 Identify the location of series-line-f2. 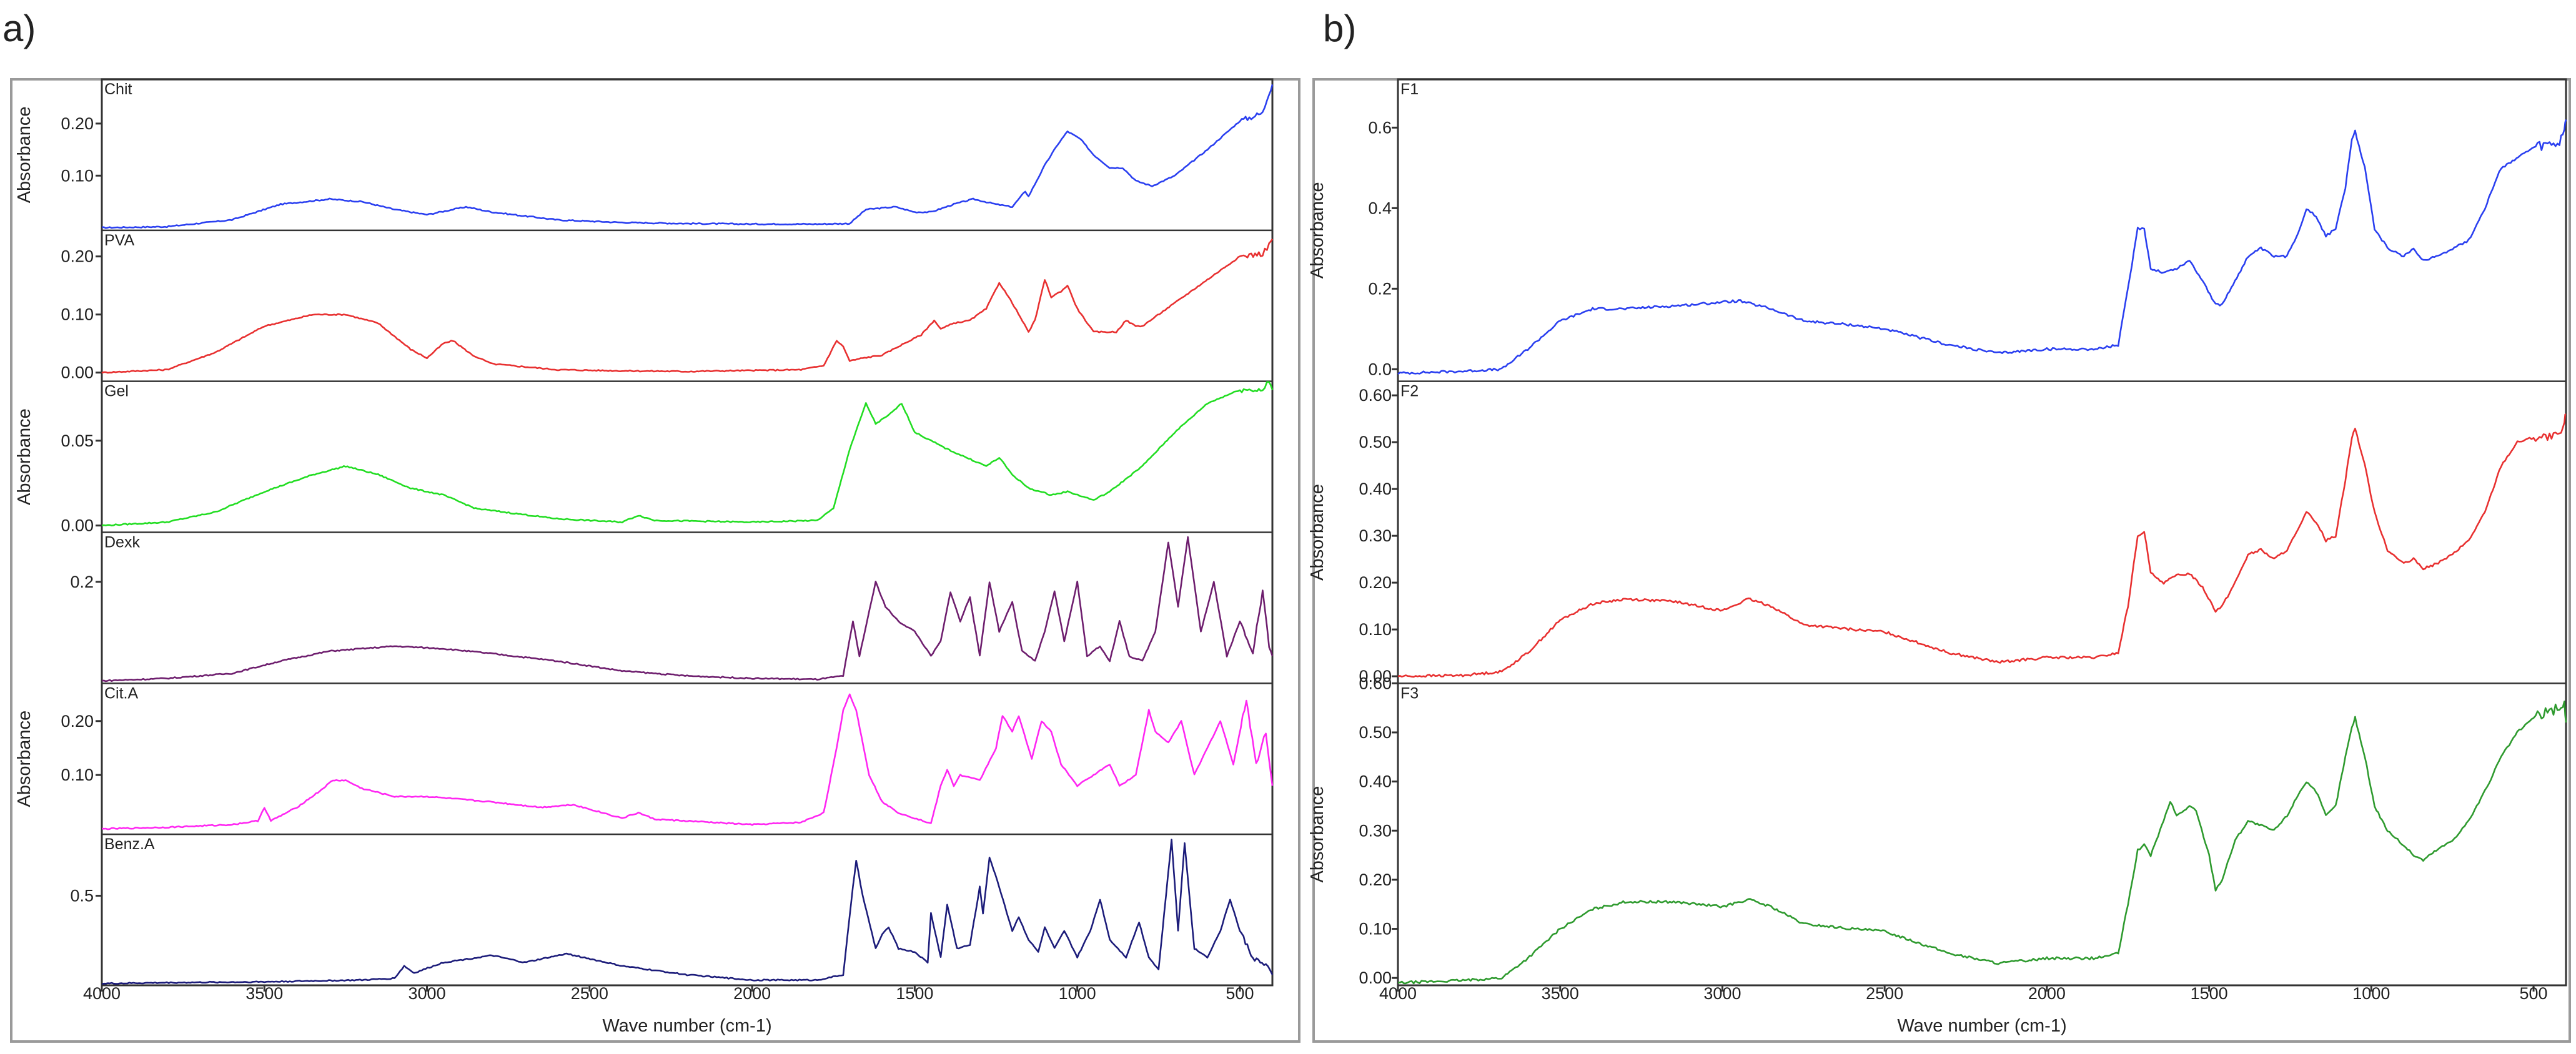
(1982, 545).